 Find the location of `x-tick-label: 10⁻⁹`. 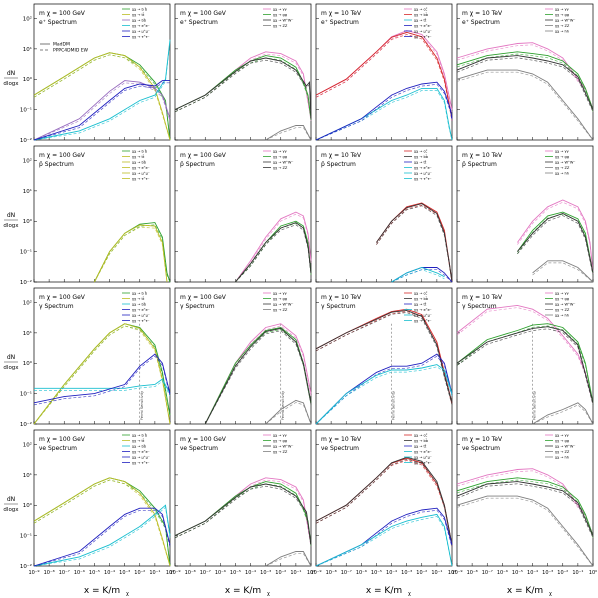

x-tick-label: 10⁻⁹ is located at coordinates (174, 573).